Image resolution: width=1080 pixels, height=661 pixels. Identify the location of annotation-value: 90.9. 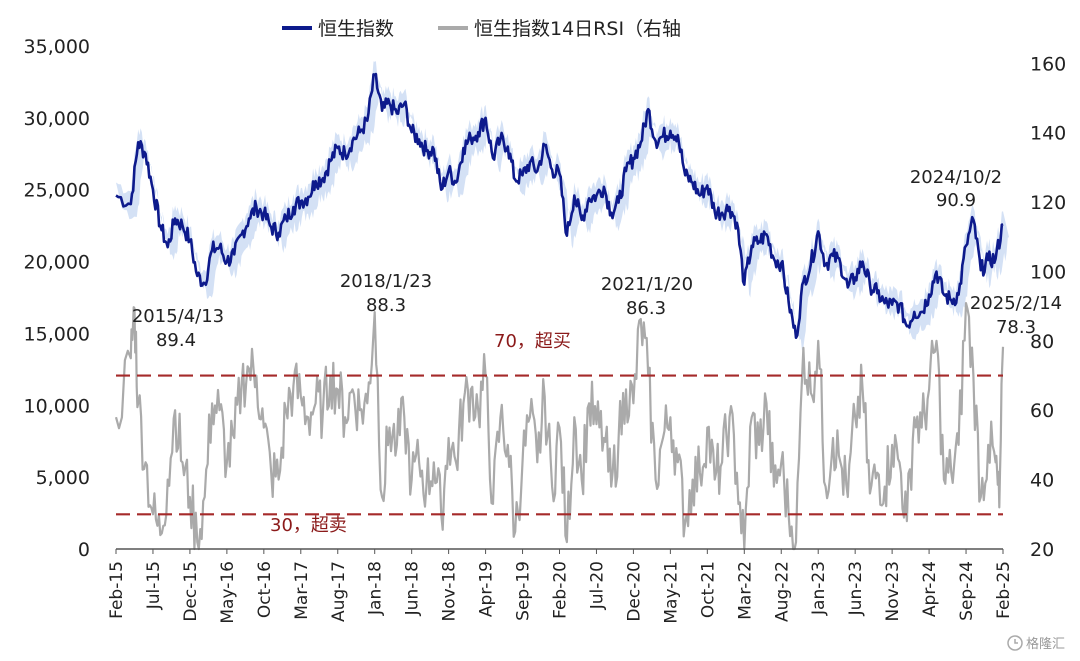
(956, 200).